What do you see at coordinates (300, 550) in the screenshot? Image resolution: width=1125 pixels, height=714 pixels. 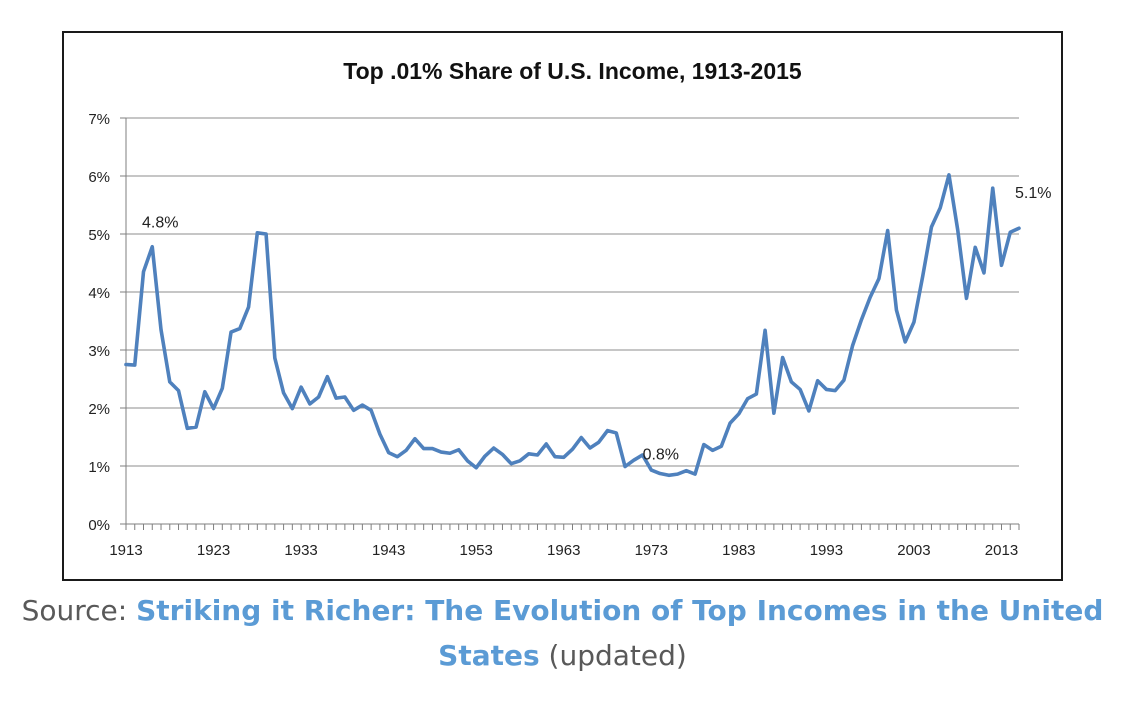 I see `x-tick-label-1933: 1933` at bounding box center [300, 550].